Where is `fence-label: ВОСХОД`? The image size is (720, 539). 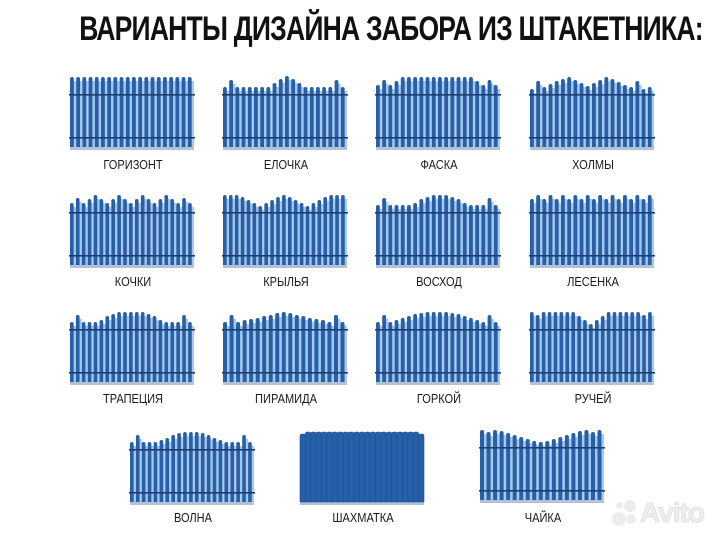 fence-label: ВОСХОД is located at coordinates (439, 281).